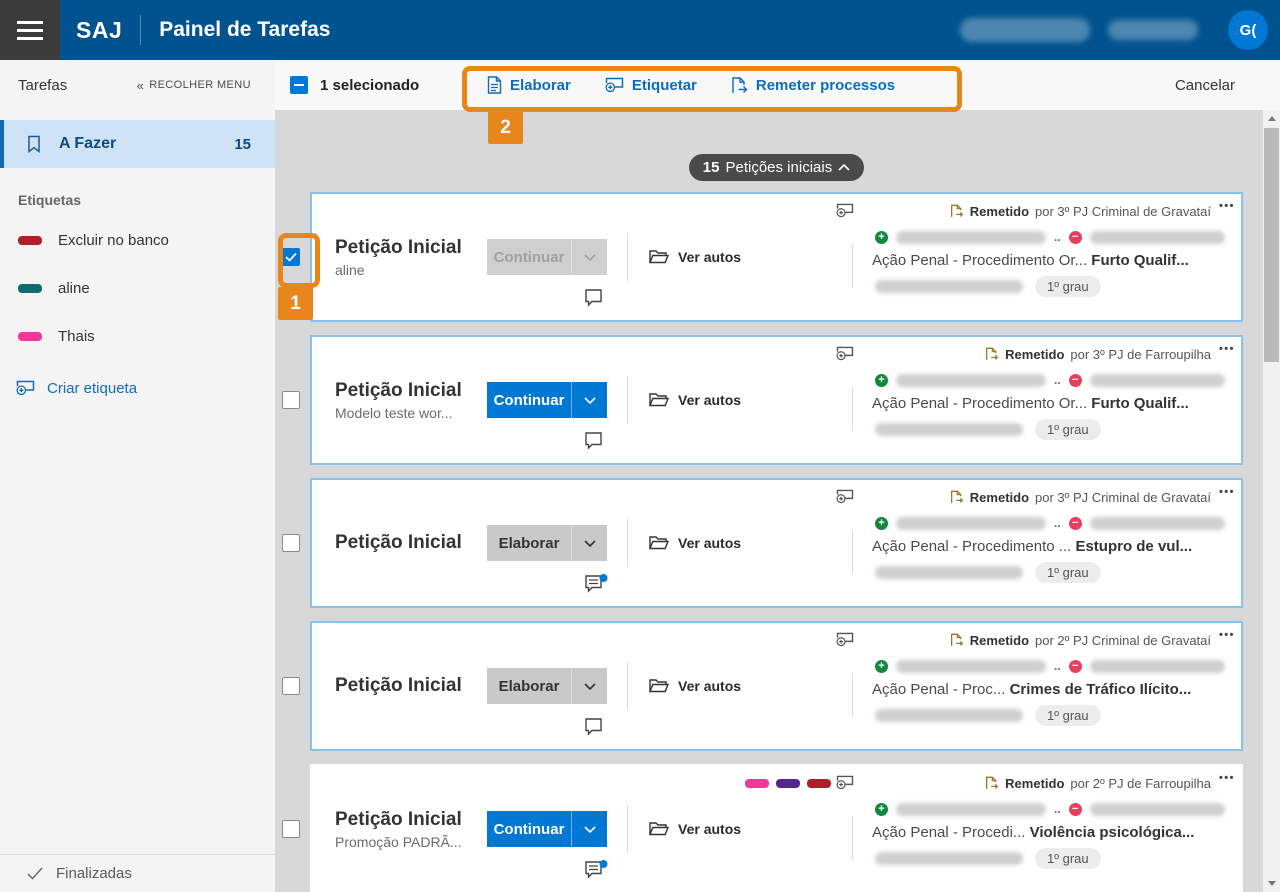  Describe the element at coordinates (529, 85) in the screenshot. I see `elaborar-button: Elaborar` at that location.